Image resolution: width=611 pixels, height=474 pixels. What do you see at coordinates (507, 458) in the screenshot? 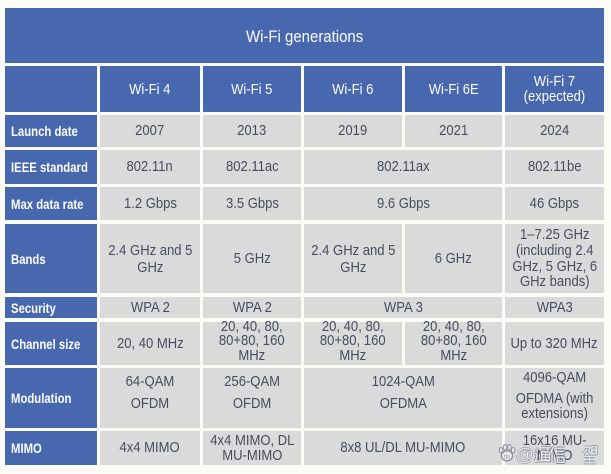
I see `svg-text: du` at bounding box center [507, 458].